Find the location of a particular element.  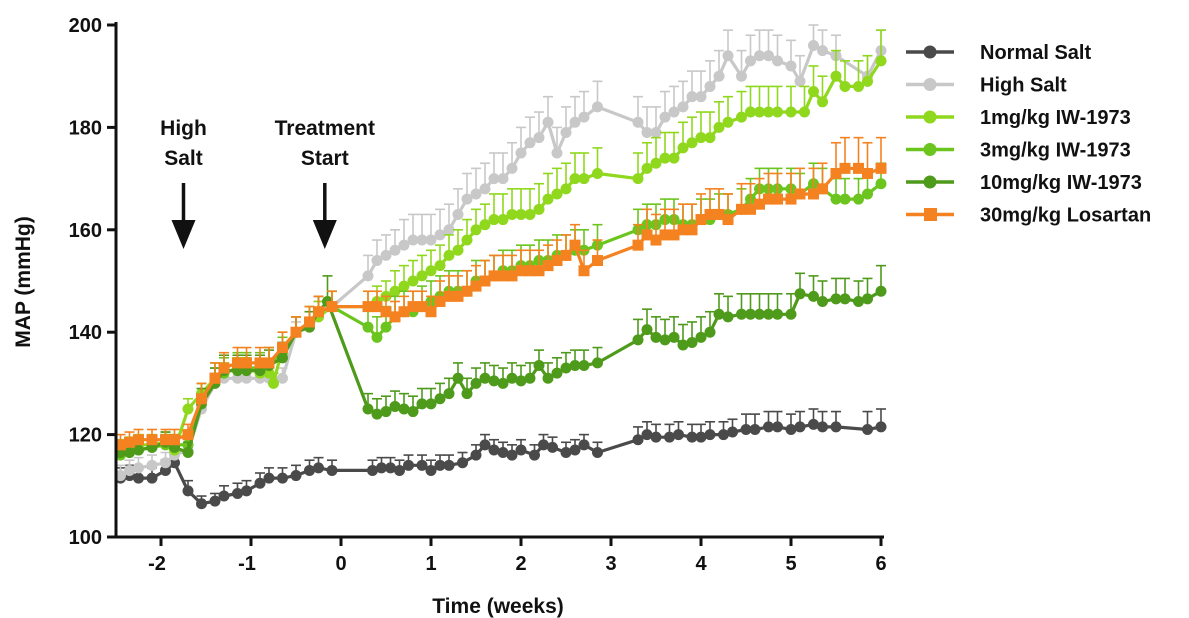

y-tick-label: 100 is located at coordinates (85, 538).